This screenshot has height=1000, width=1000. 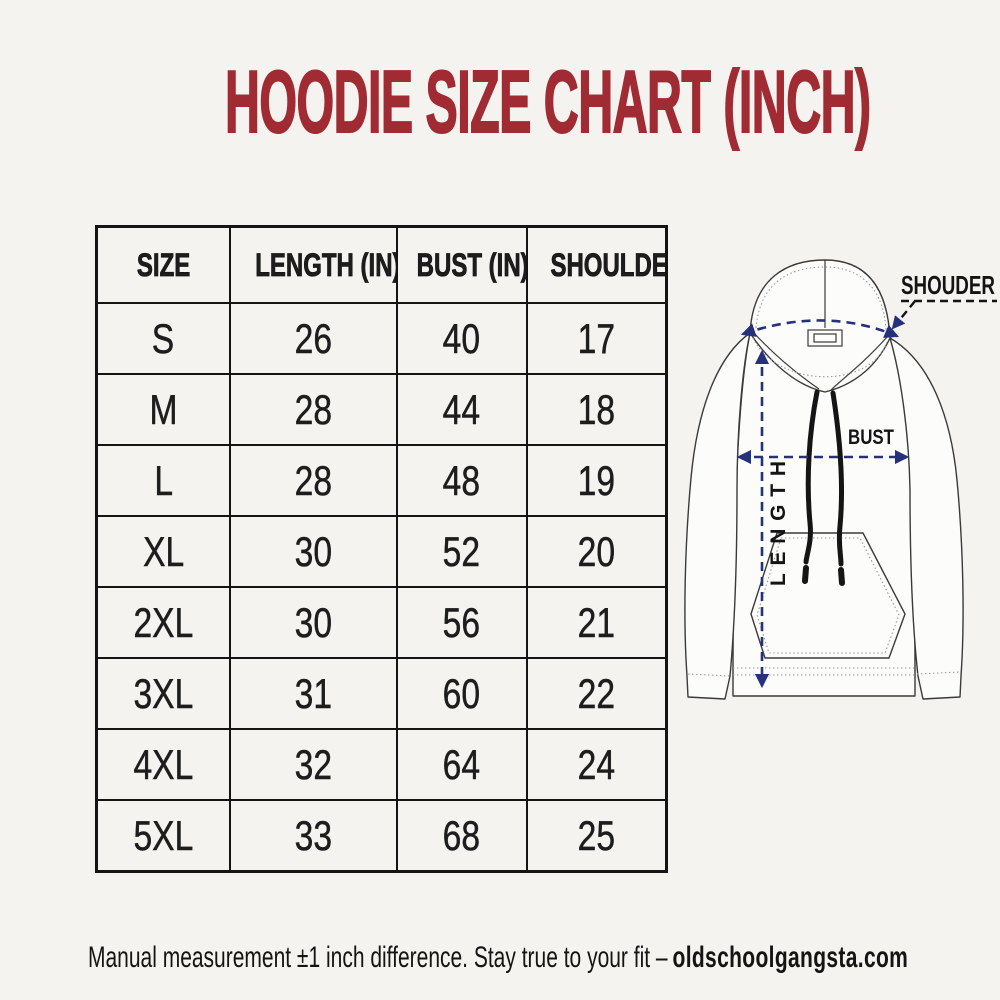 I want to click on table-cell: L, so click(x=163, y=480).